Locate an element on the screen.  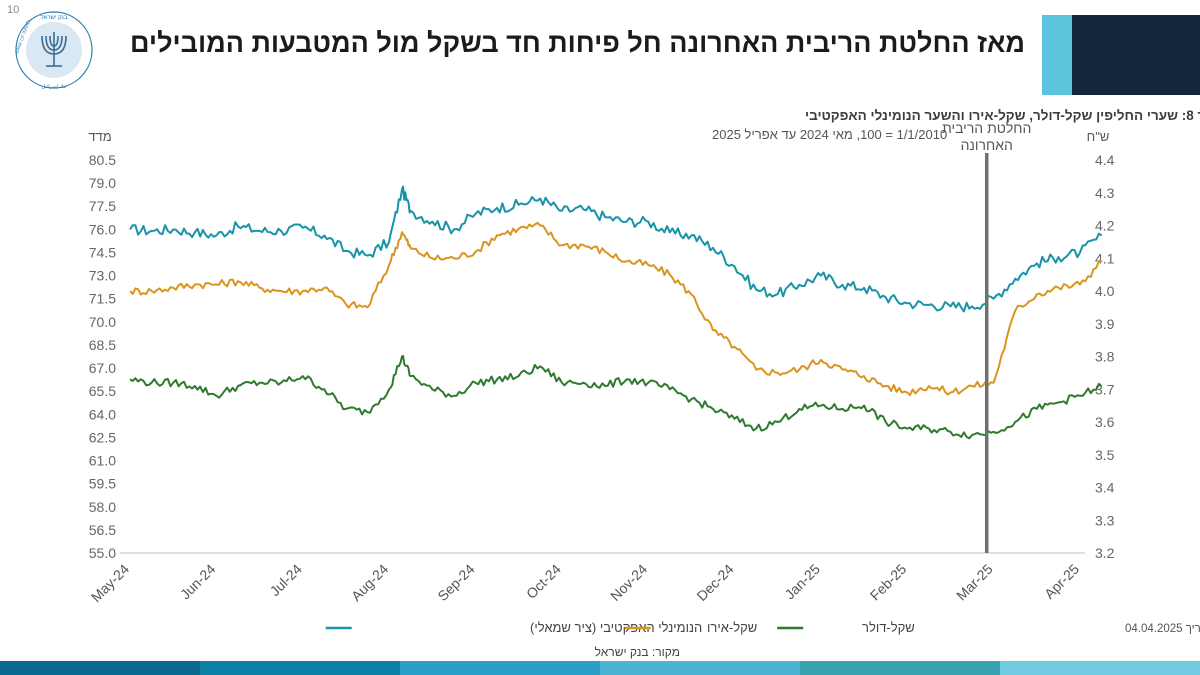
x-tick-label: Feb-25 is located at coordinates (888, 582).